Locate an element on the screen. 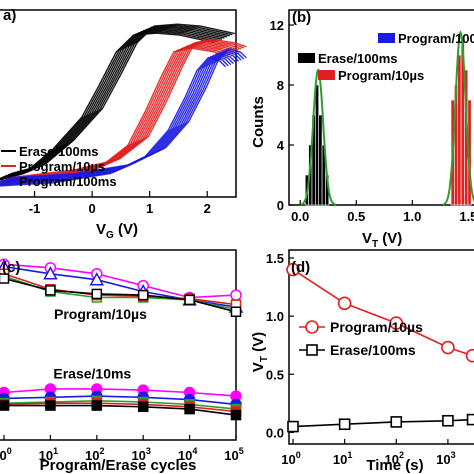  panel-label: (c) is located at coordinates (11, 267).